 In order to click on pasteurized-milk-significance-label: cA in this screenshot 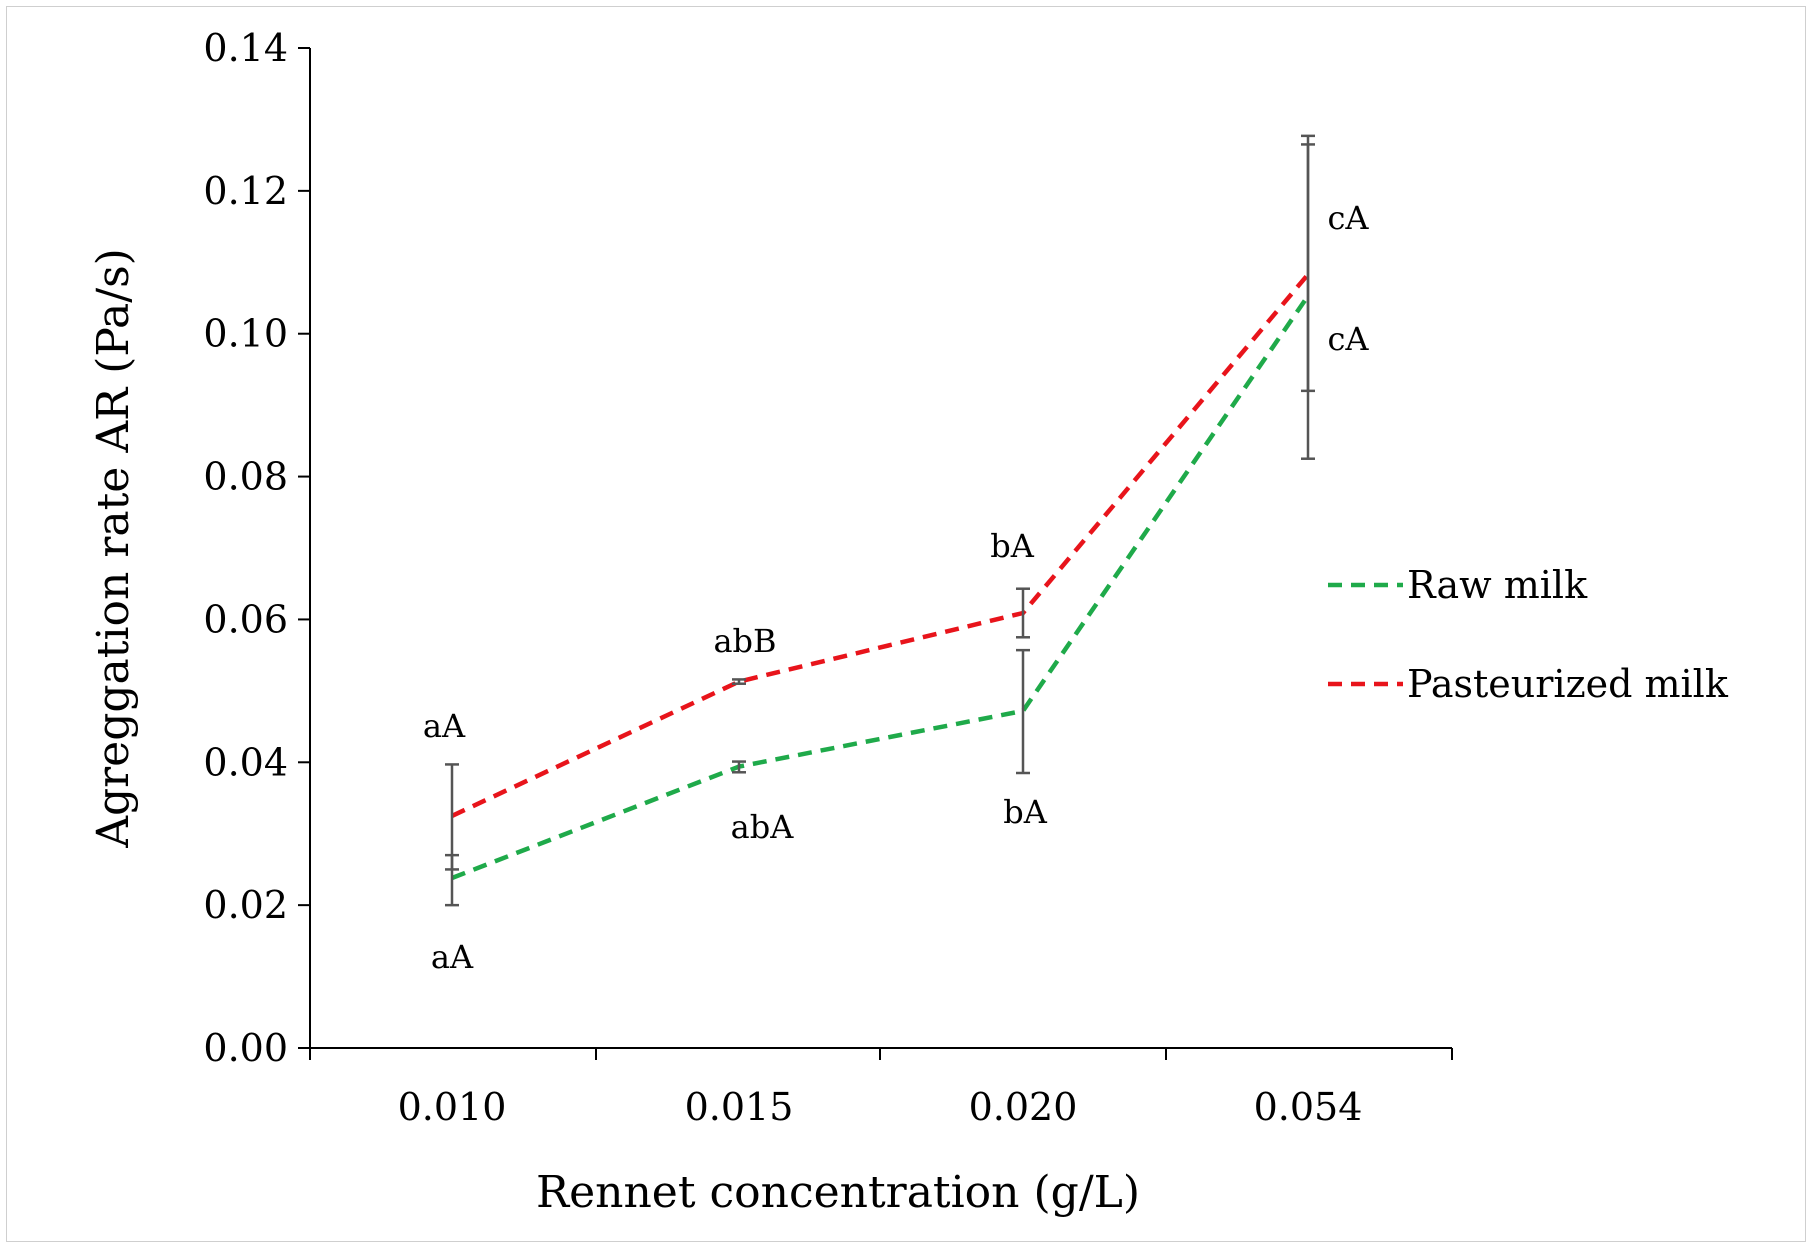, I will do `click(1348, 218)`.